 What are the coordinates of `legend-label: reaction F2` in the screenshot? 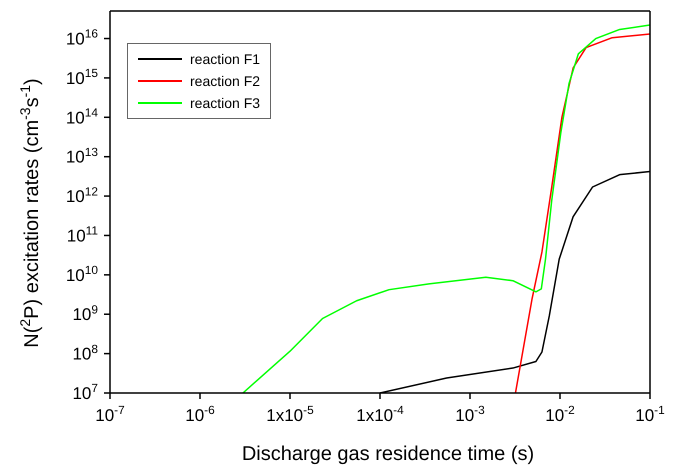 It's located at (225, 81).